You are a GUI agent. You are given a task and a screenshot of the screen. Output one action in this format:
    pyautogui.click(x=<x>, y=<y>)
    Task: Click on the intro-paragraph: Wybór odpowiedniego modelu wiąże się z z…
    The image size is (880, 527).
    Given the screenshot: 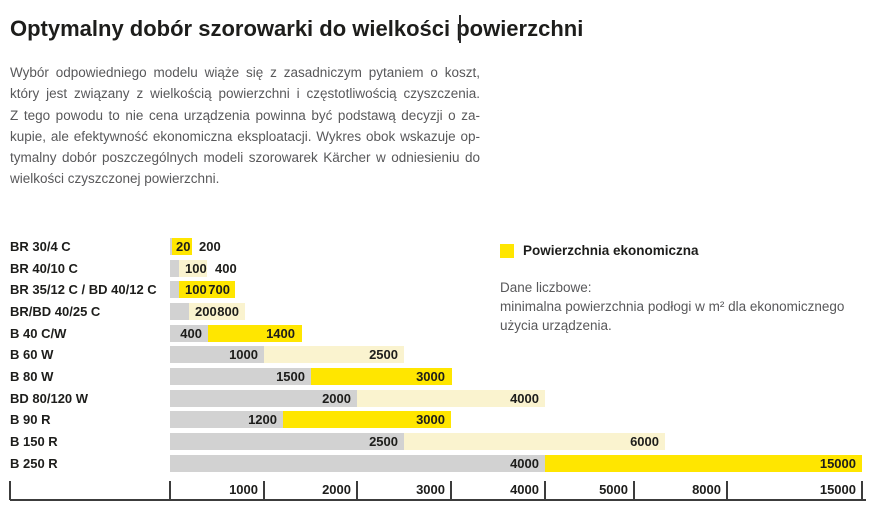 What is the action you would take?
    pyautogui.click(x=245, y=126)
    